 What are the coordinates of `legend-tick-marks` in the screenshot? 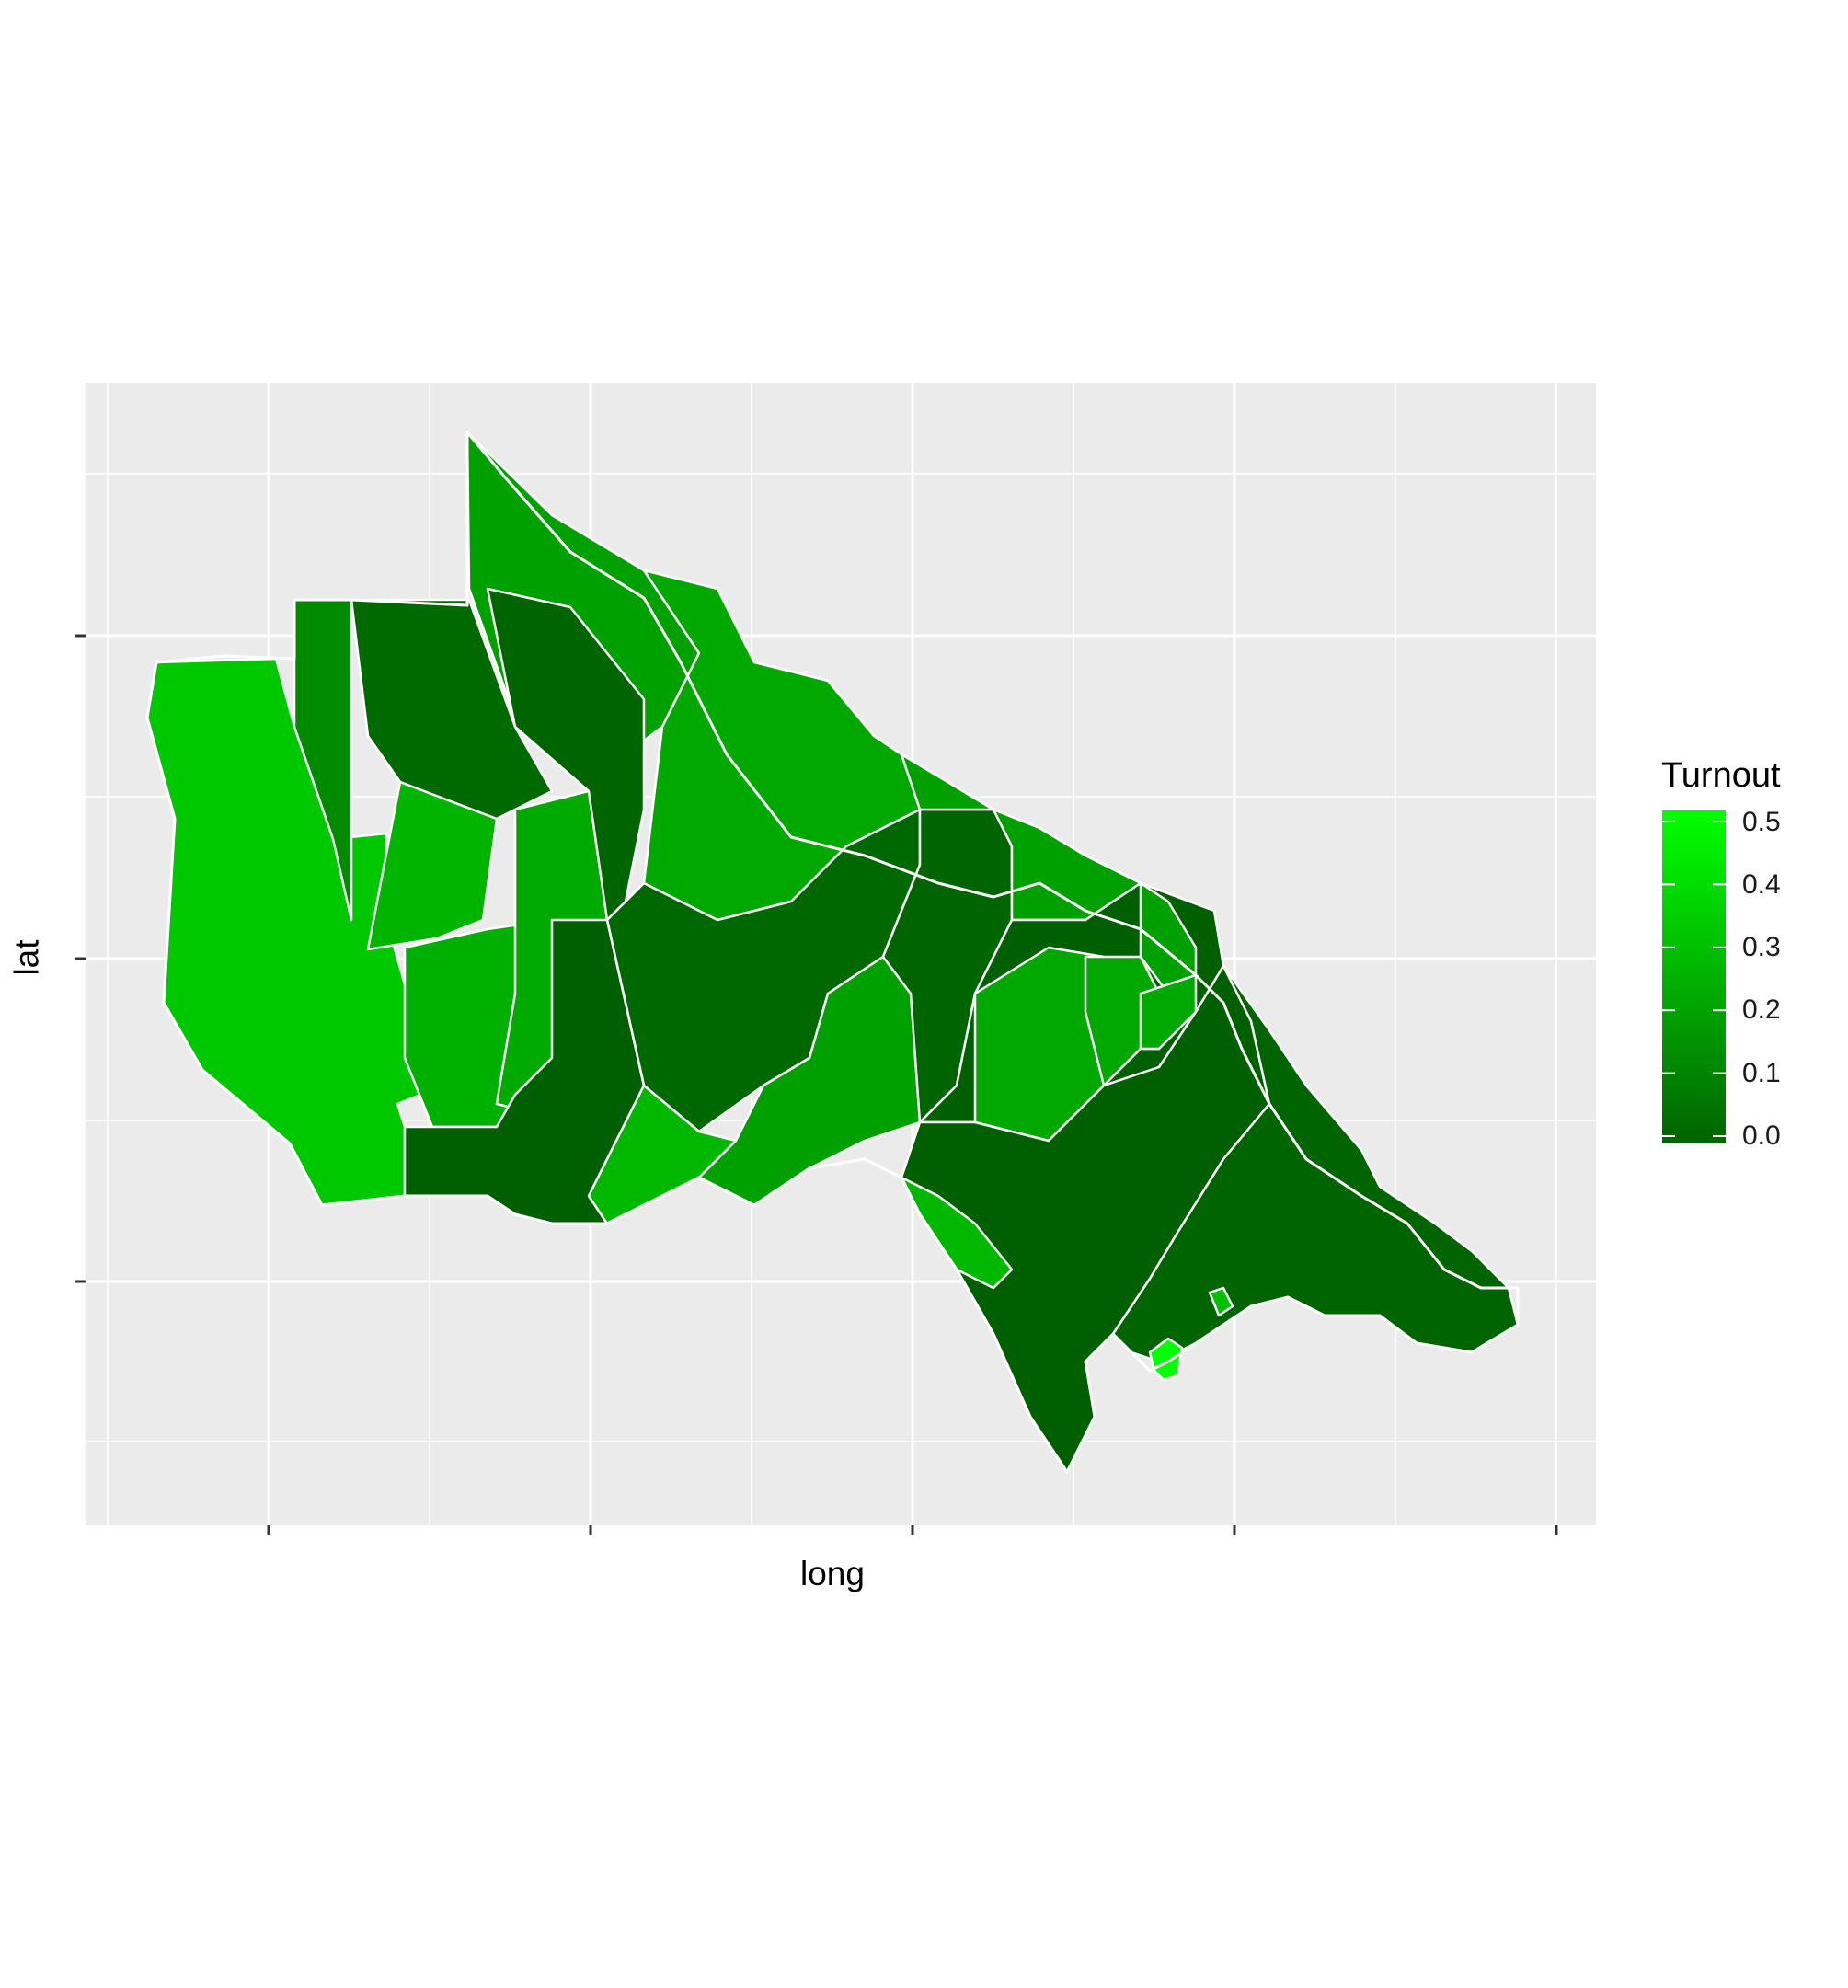 It's located at (1694, 979).